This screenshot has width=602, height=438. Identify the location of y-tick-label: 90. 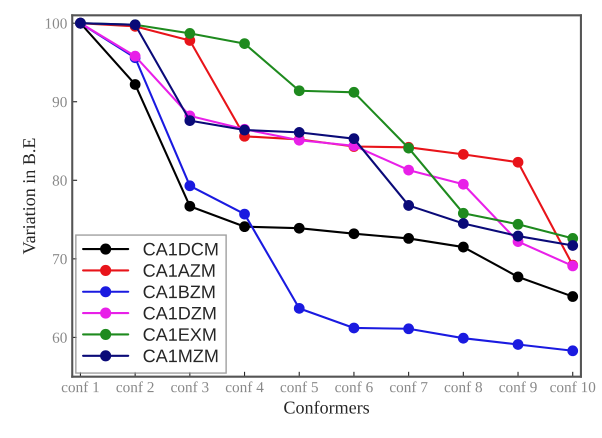
(59, 102).